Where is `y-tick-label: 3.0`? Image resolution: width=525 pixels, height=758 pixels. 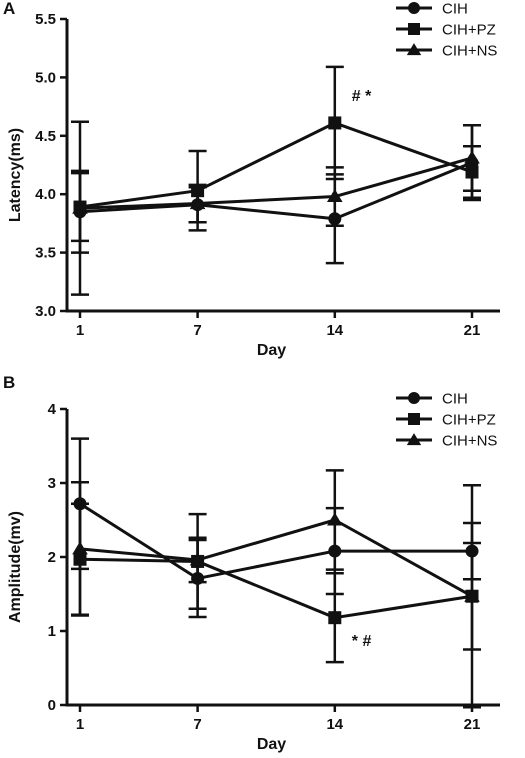 y-tick-label: 3.0 is located at coordinates (45, 311).